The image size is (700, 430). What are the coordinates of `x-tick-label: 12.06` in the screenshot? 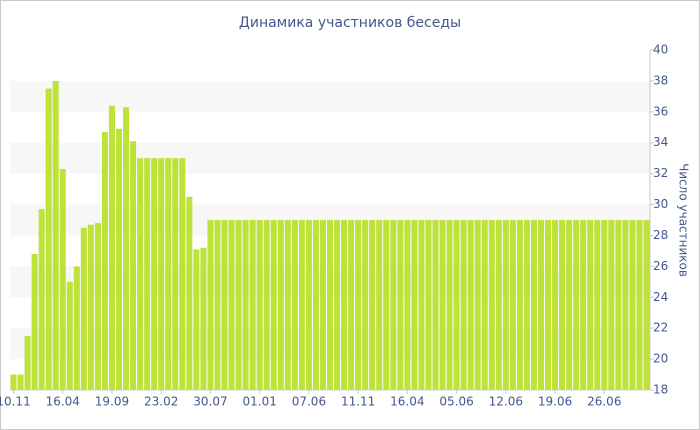 It's located at (506, 402).